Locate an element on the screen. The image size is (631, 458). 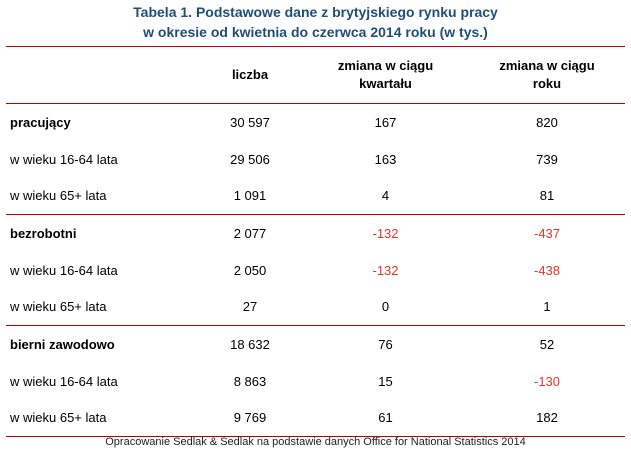
header-liczba: liczba is located at coordinates (250, 74).